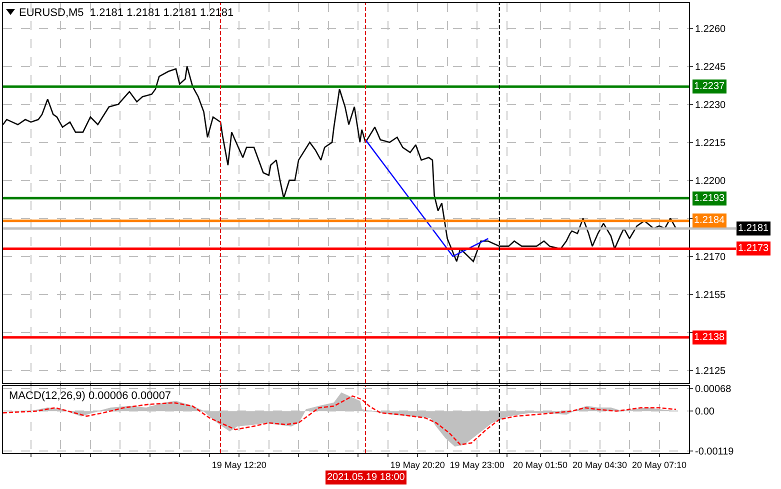 The width and height of the screenshot is (781, 489). I want to click on y-tick-label: 1.2260, so click(710, 29).